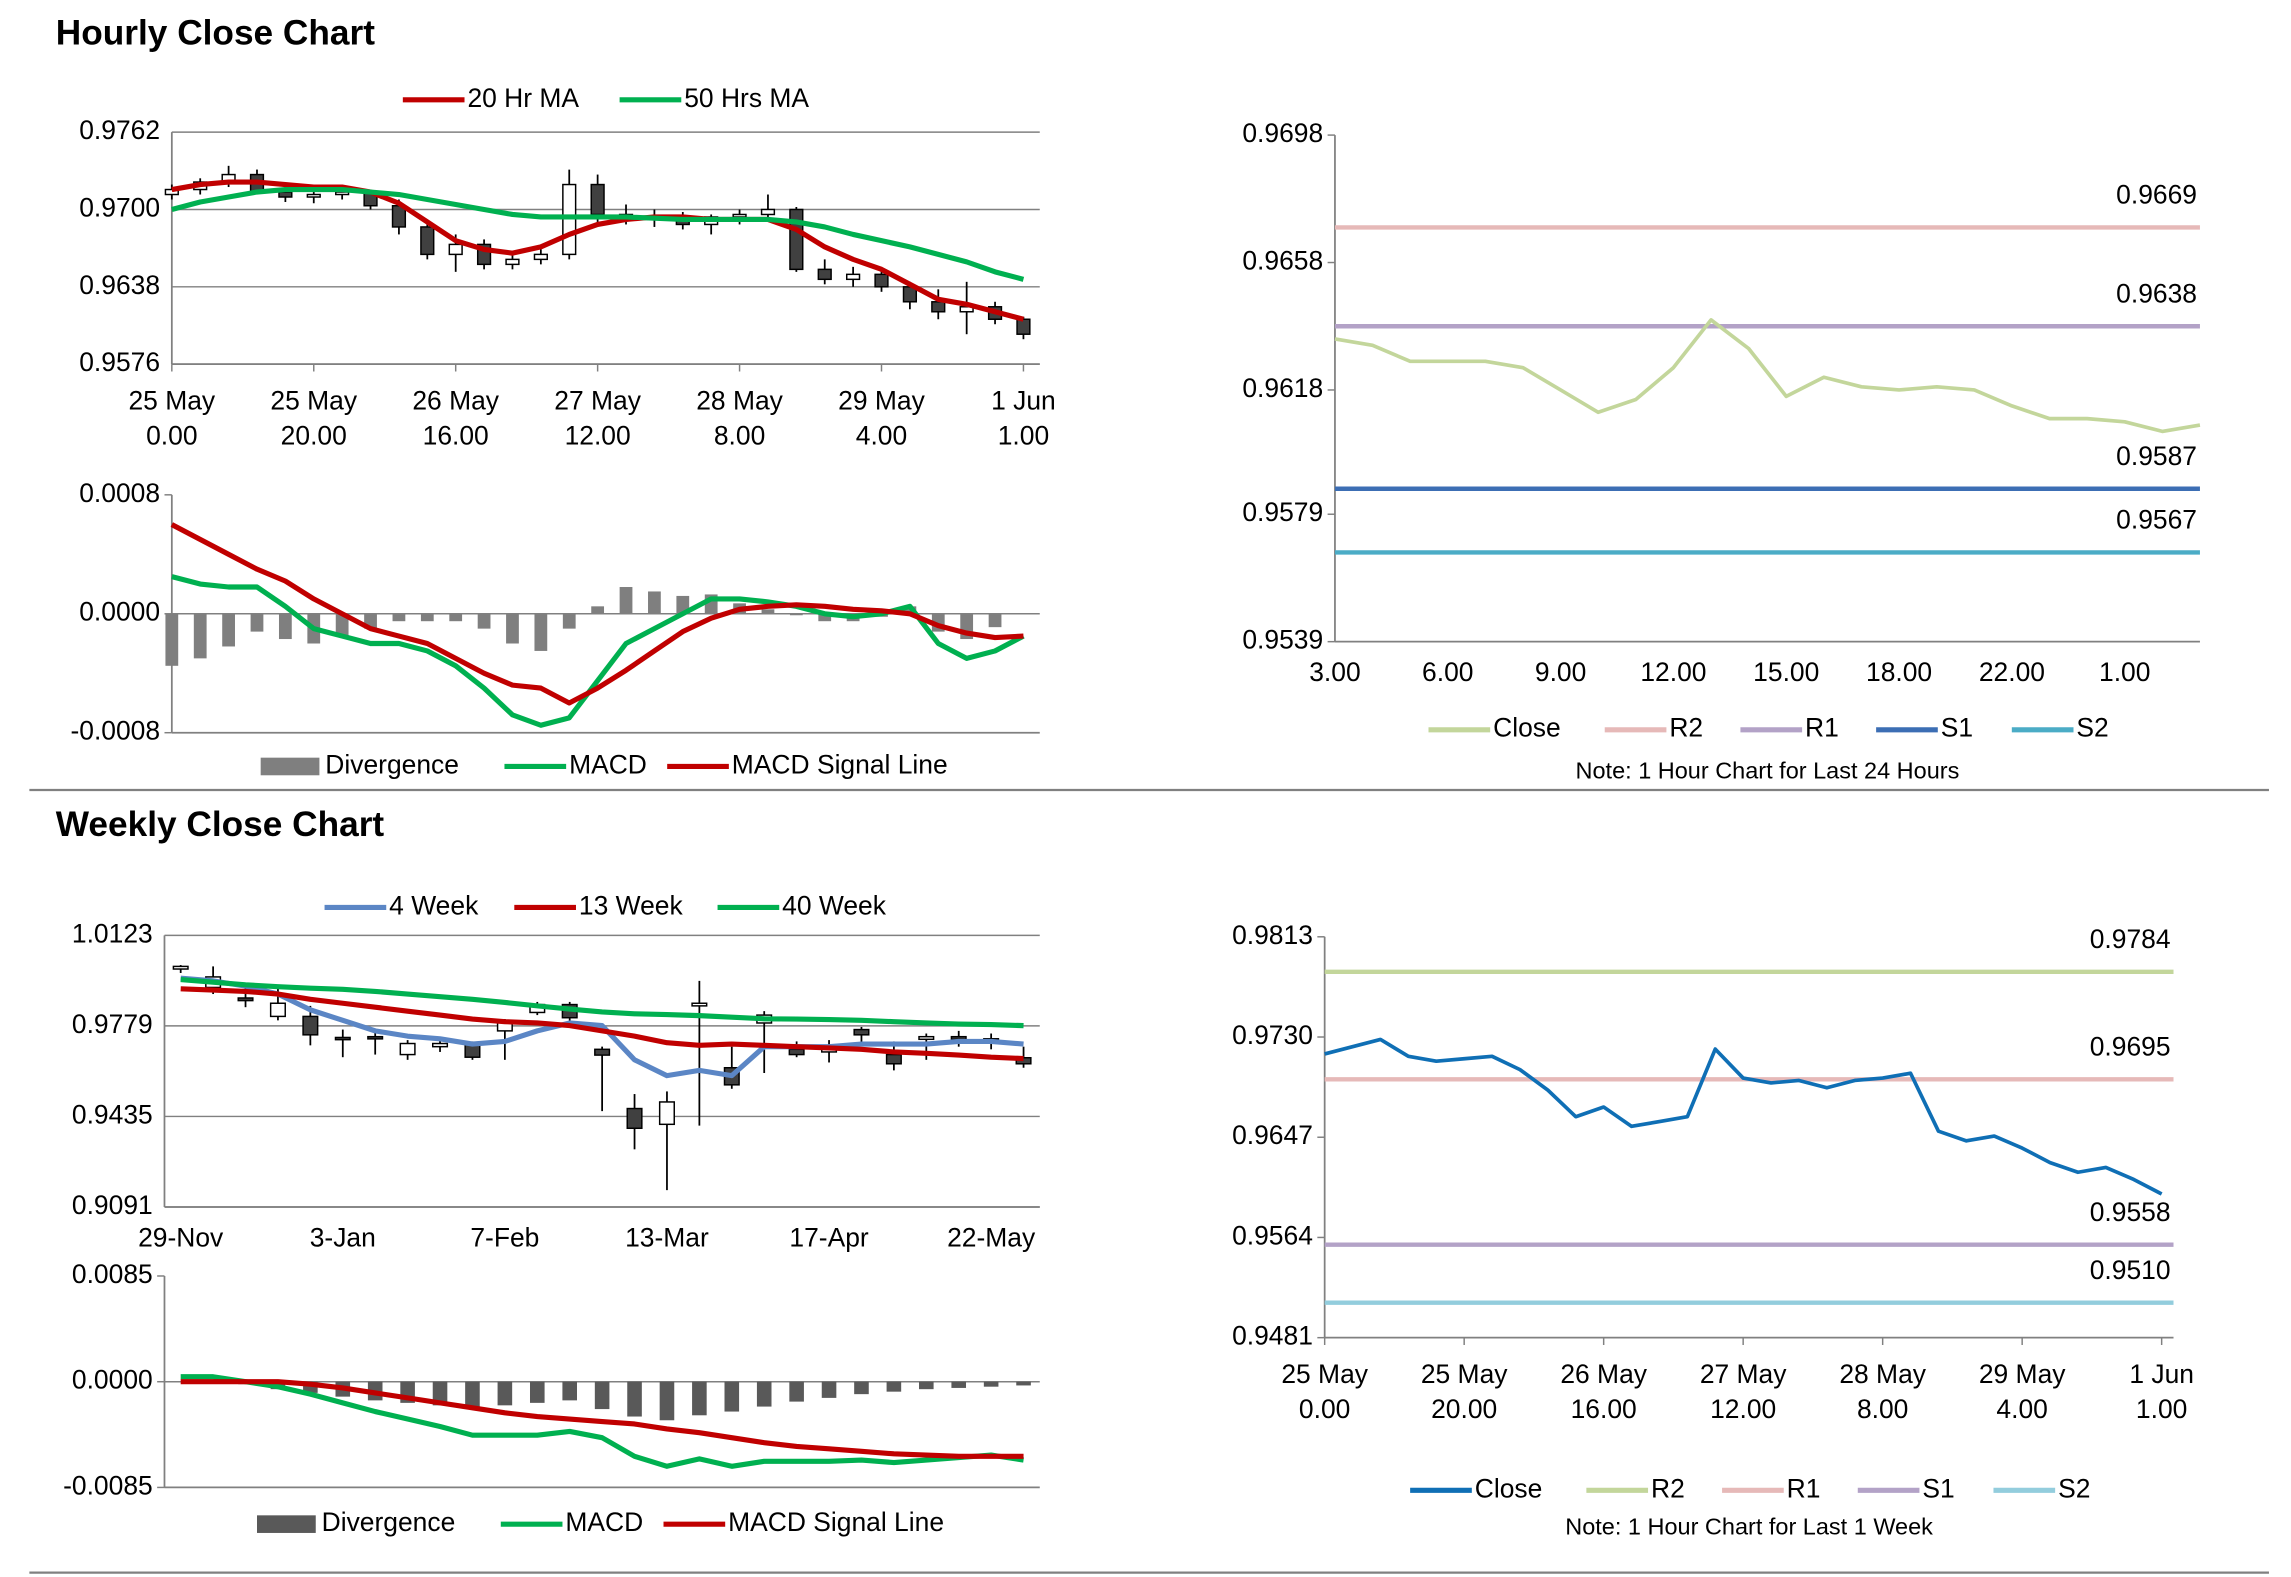 Image resolution: width=2291 pixels, height=1577 pixels. What do you see at coordinates (181, 1237) in the screenshot?
I see `x-tick-label: 29-Nov` at bounding box center [181, 1237].